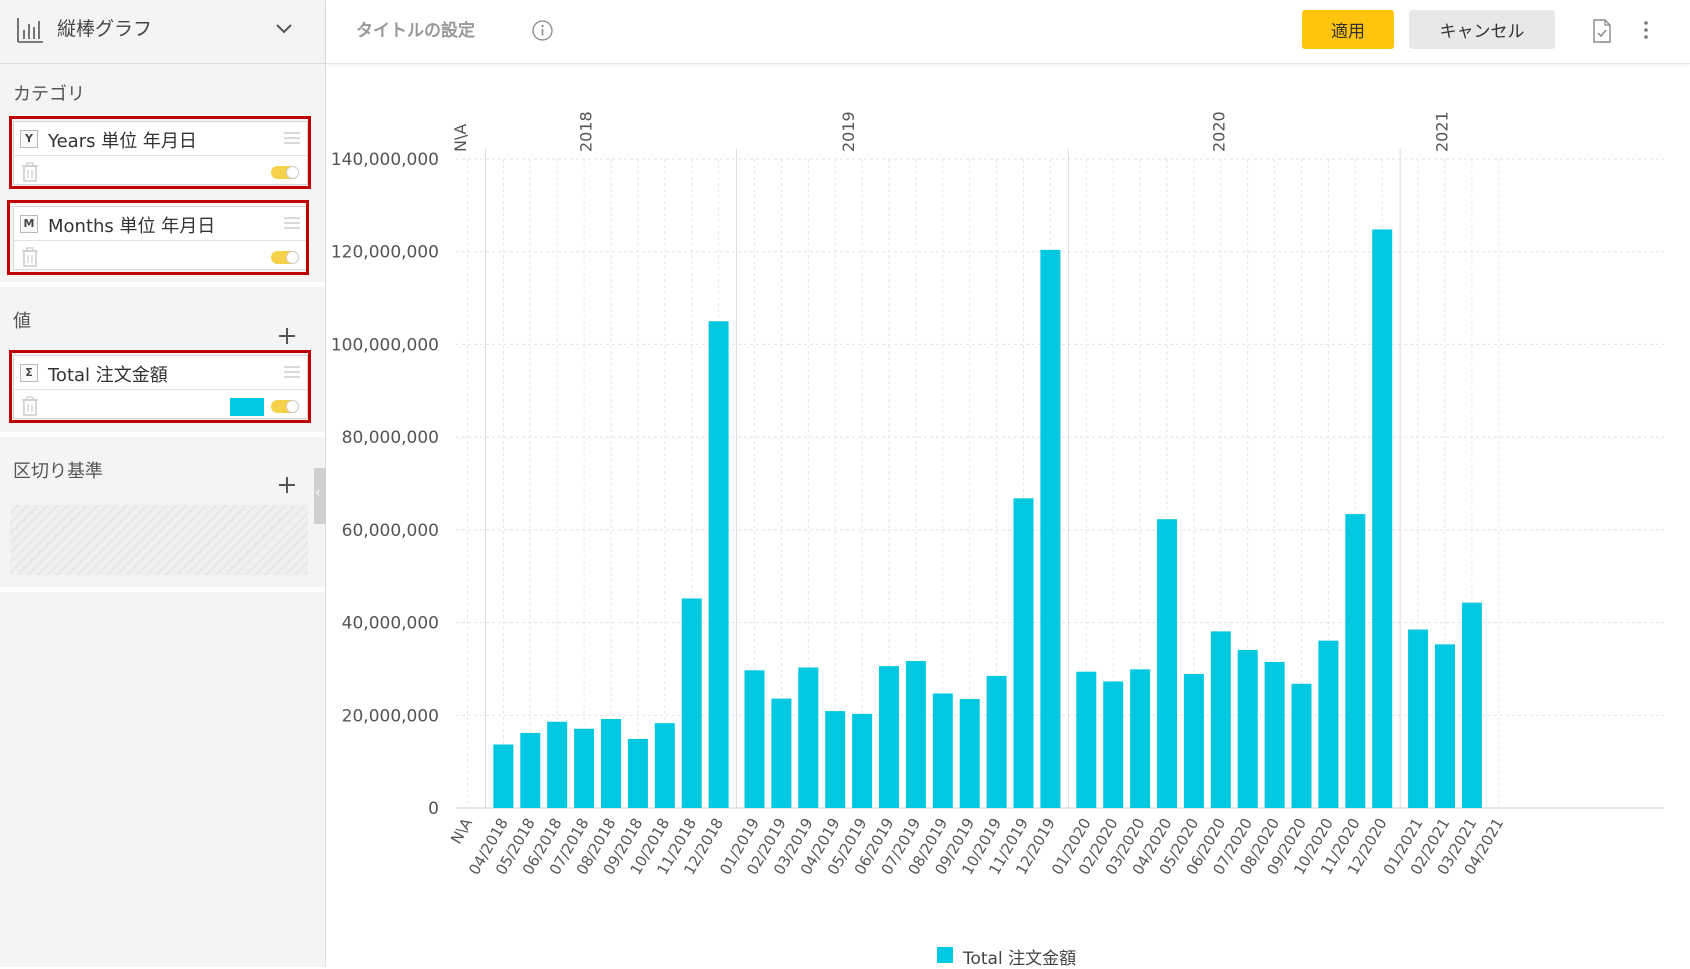 This screenshot has height=969, width=1690. Describe the element at coordinates (385, 253) in the screenshot. I see `y-tick-label: 120,000,000` at that location.